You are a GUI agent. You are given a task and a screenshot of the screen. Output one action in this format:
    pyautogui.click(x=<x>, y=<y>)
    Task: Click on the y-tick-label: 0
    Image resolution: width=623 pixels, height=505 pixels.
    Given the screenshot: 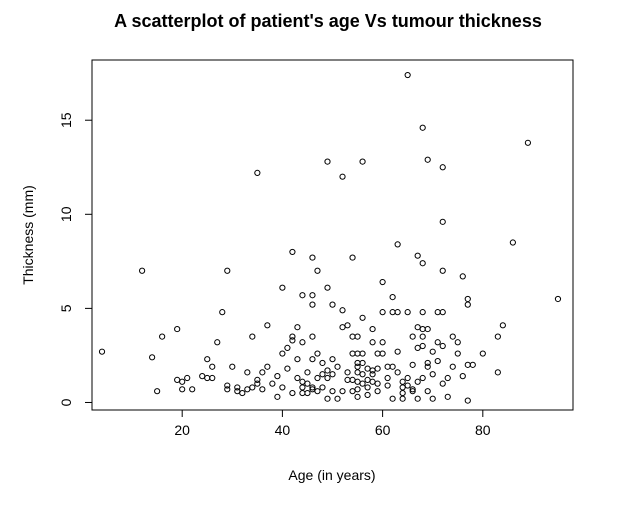 What is the action you would take?
    pyautogui.click(x=66, y=402)
    